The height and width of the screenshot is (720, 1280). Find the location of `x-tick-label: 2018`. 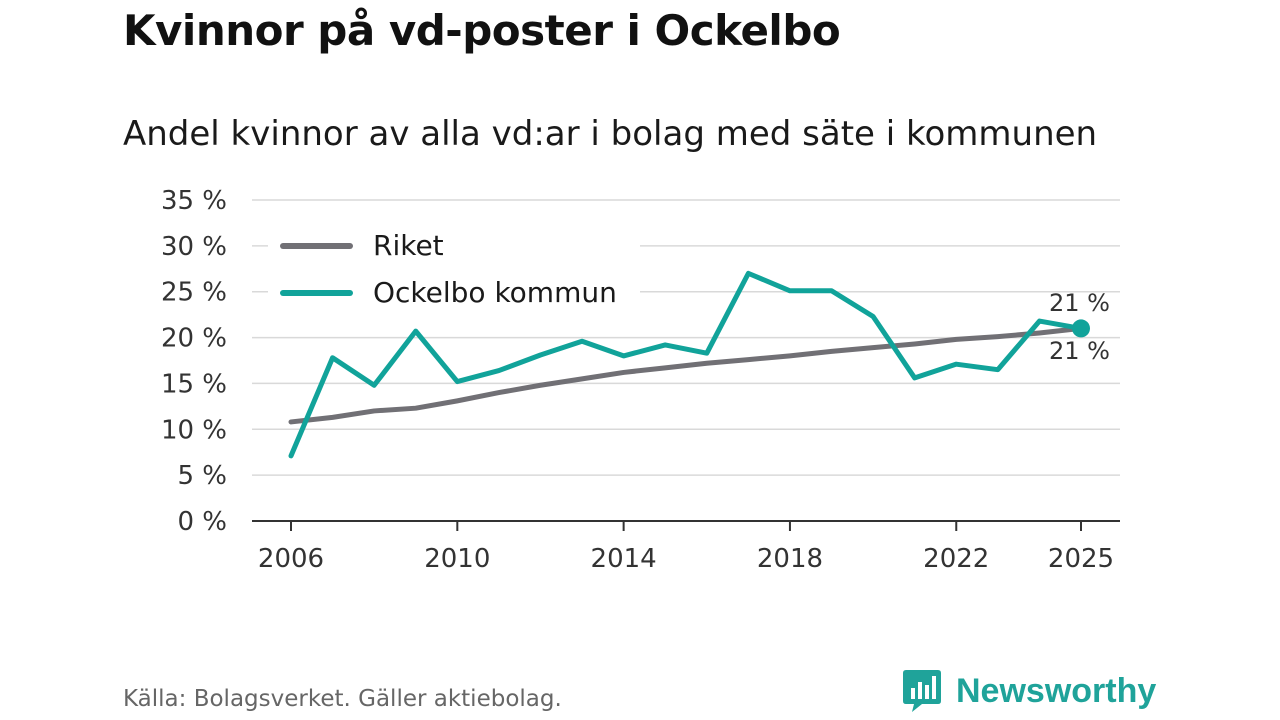

x-tick-label: 2018 is located at coordinates (790, 559).